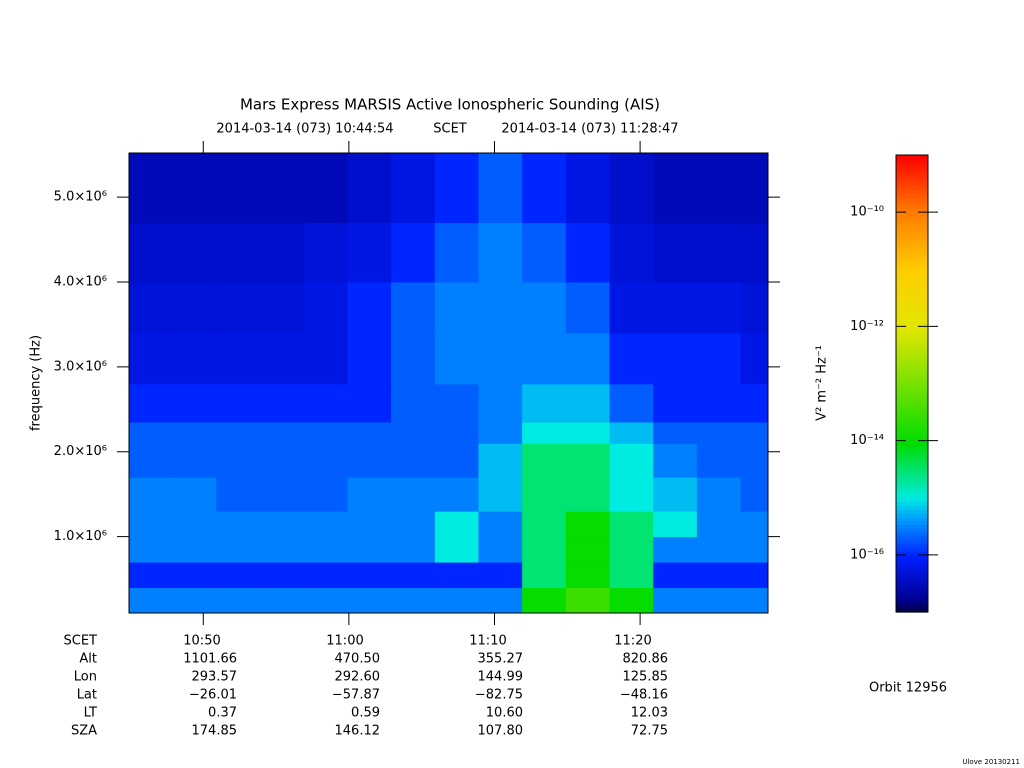 The height and width of the screenshot is (768, 1024). I want to click on y-tick-label: 1.0×10⁶, so click(80, 536).